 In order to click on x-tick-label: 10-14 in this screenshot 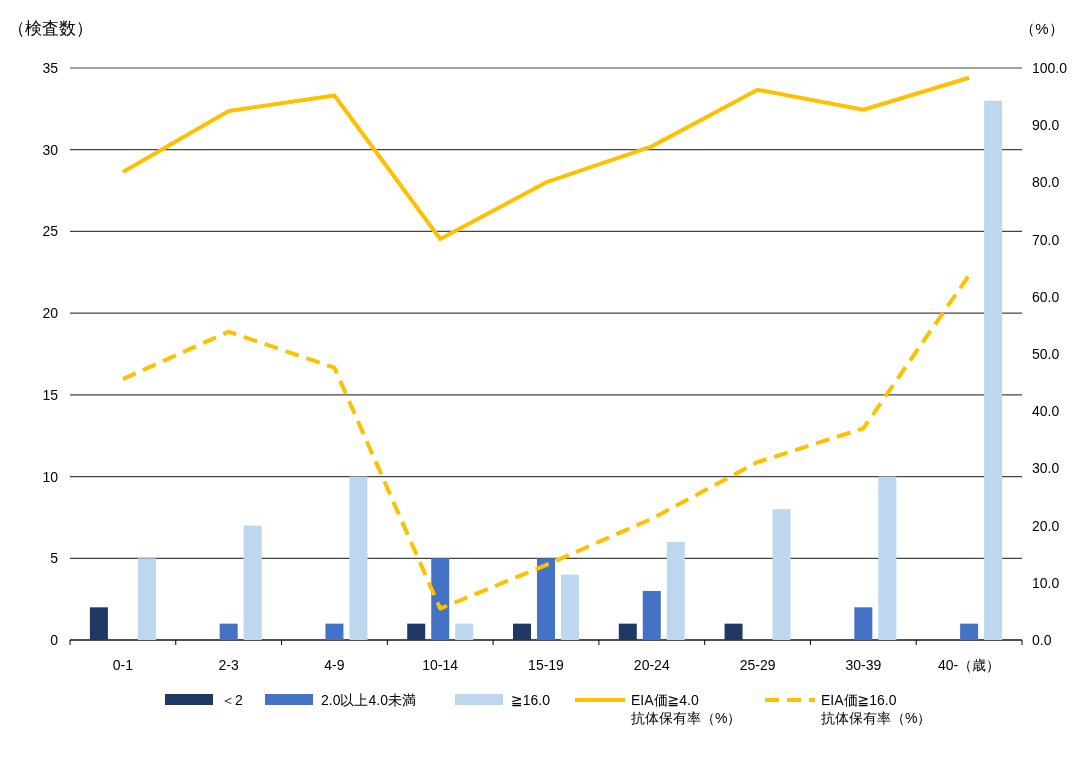, I will do `click(440, 665)`.